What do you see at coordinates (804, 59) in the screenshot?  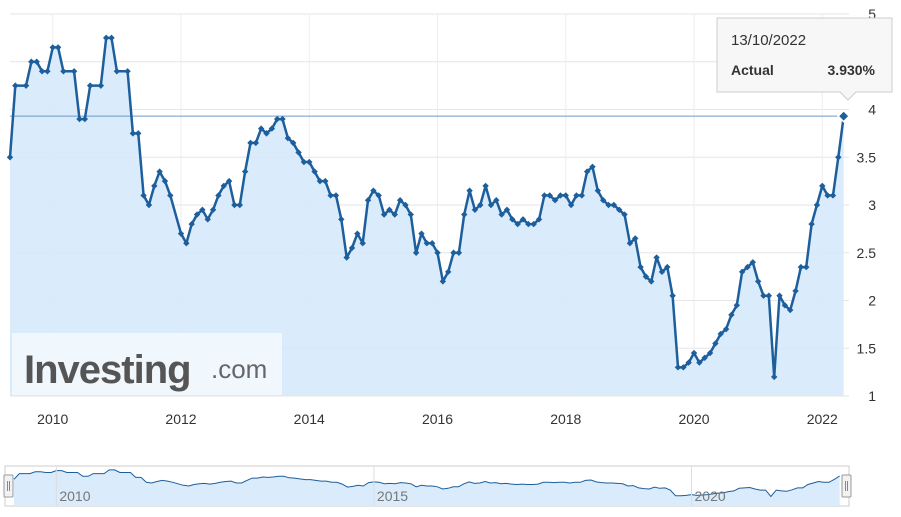 I see `tooltip: 13/10/2022 Actual 3.930%` at bounding box center [804, 59].